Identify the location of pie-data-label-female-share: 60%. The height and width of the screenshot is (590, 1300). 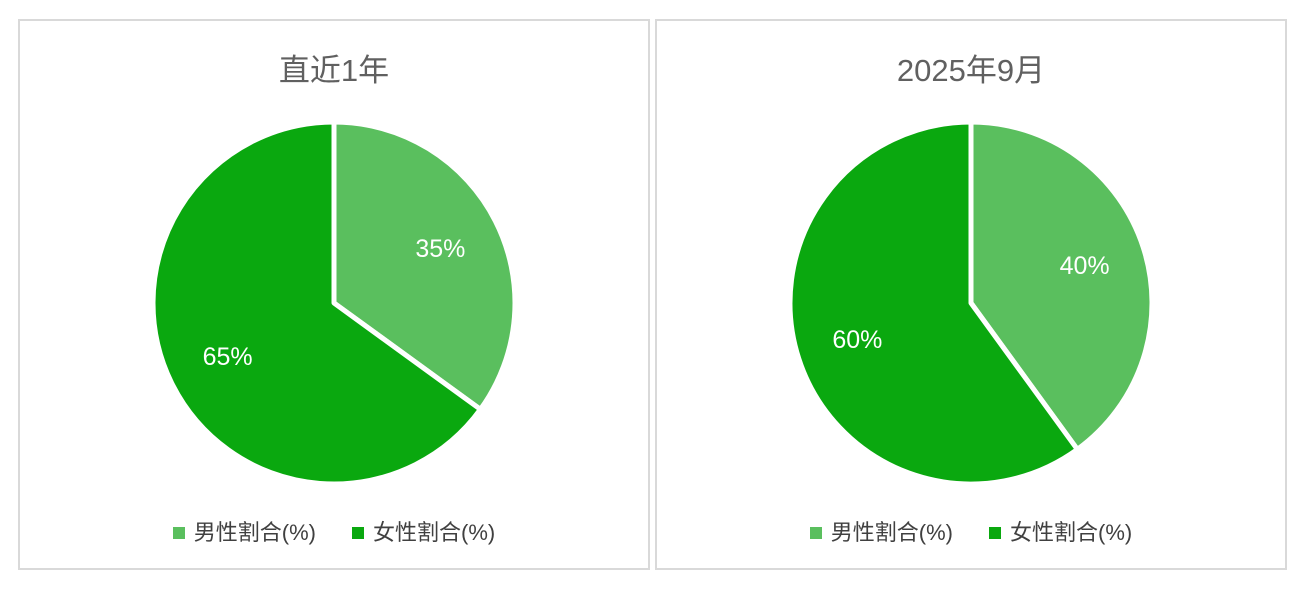
(857, 340).